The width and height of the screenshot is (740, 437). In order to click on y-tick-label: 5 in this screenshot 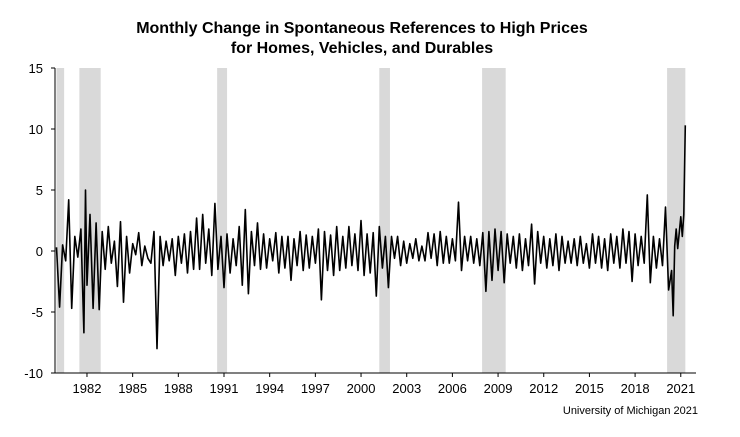, I will do `click(39, 190)`.